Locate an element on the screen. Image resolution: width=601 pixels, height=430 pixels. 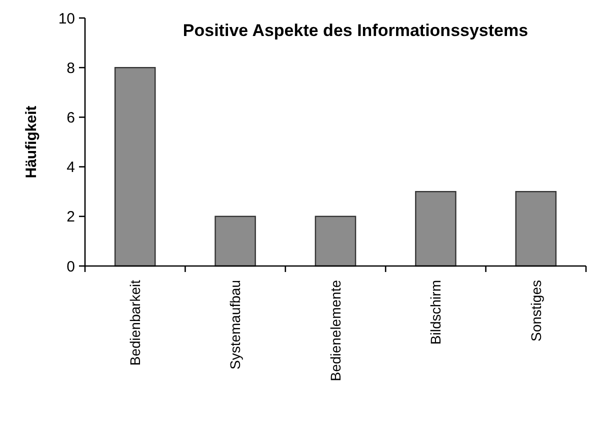
x-tick-label: Bildschirm is located at coordinates (436, 312).